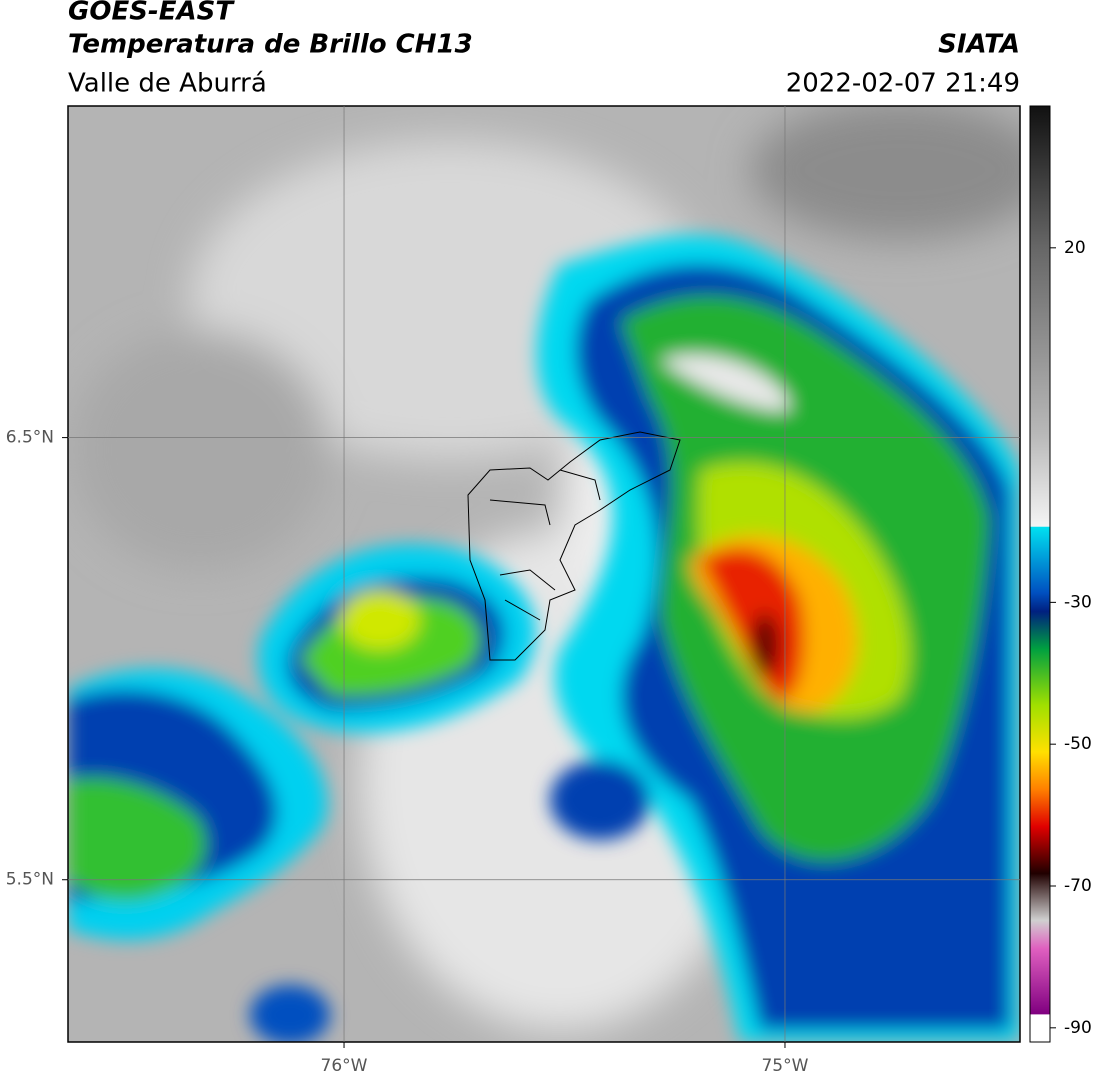 Image resolution: width=1094 pixels, height=1078 pixels. I want to click on source: SIATA, so click(979, 45).